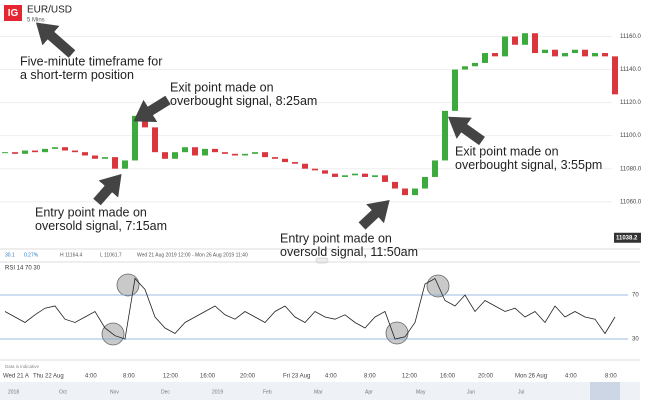 Image resolution: width=671 pixels, height=407 pixels. What do you see at coordinates (571, 377) in the screenshot?
I see `x-tick-label: 4:00` at bounding box center [571, 377].